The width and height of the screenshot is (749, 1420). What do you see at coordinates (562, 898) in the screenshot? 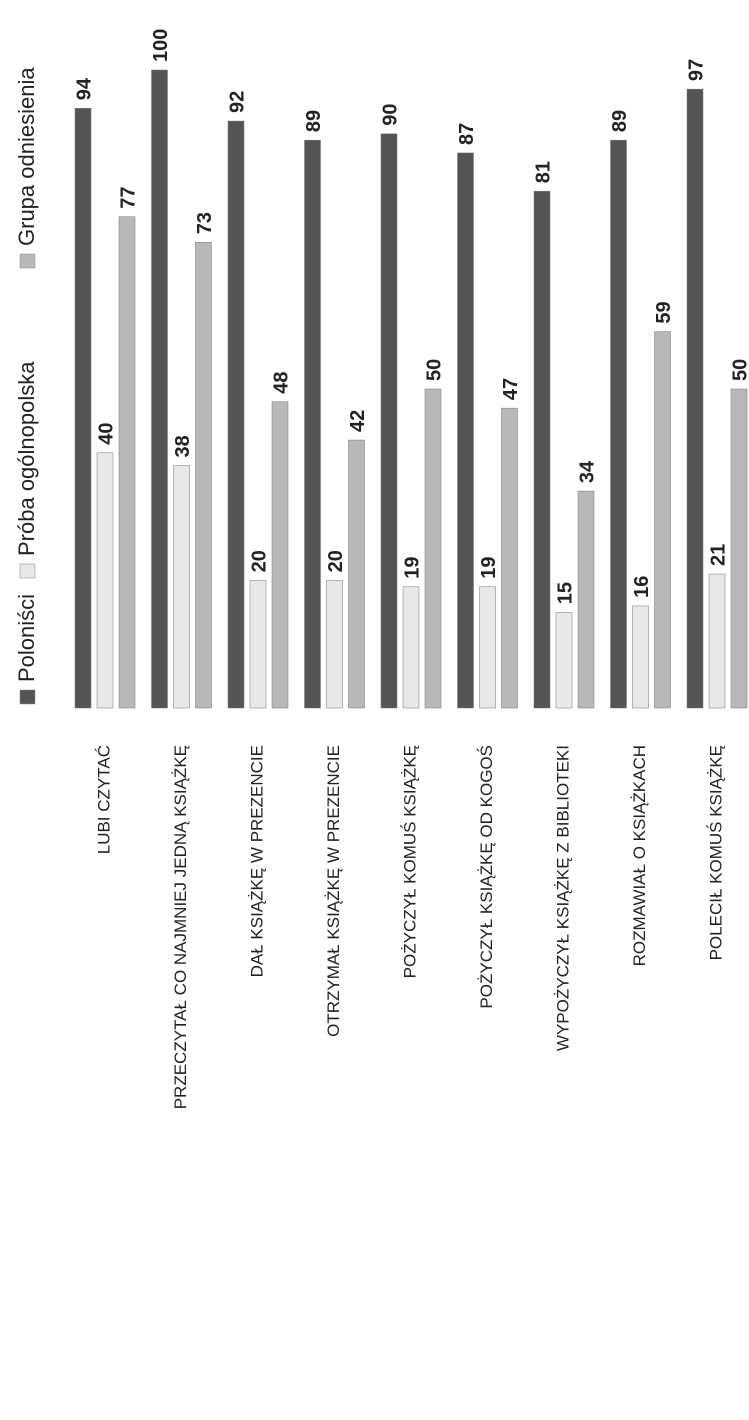
I see `category-label: WYPOŻYCZYŁ KSIĄŻKĘ Z BIBLIOTEKI` at bounding box center [562, 898].